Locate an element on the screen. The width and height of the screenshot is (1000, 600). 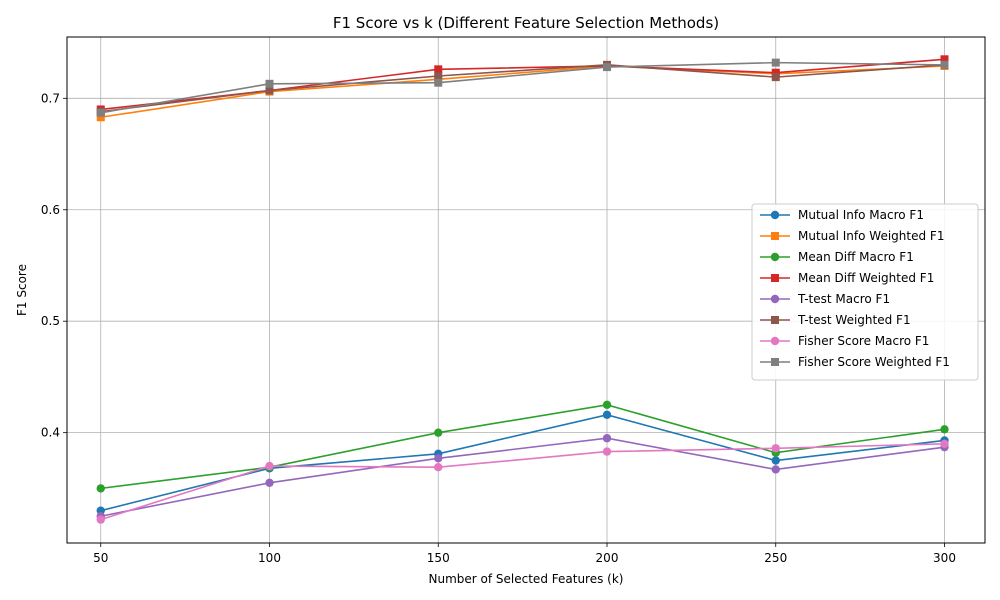
legend-label: T-test Weighted F1 is located at coordinates (854, 320).